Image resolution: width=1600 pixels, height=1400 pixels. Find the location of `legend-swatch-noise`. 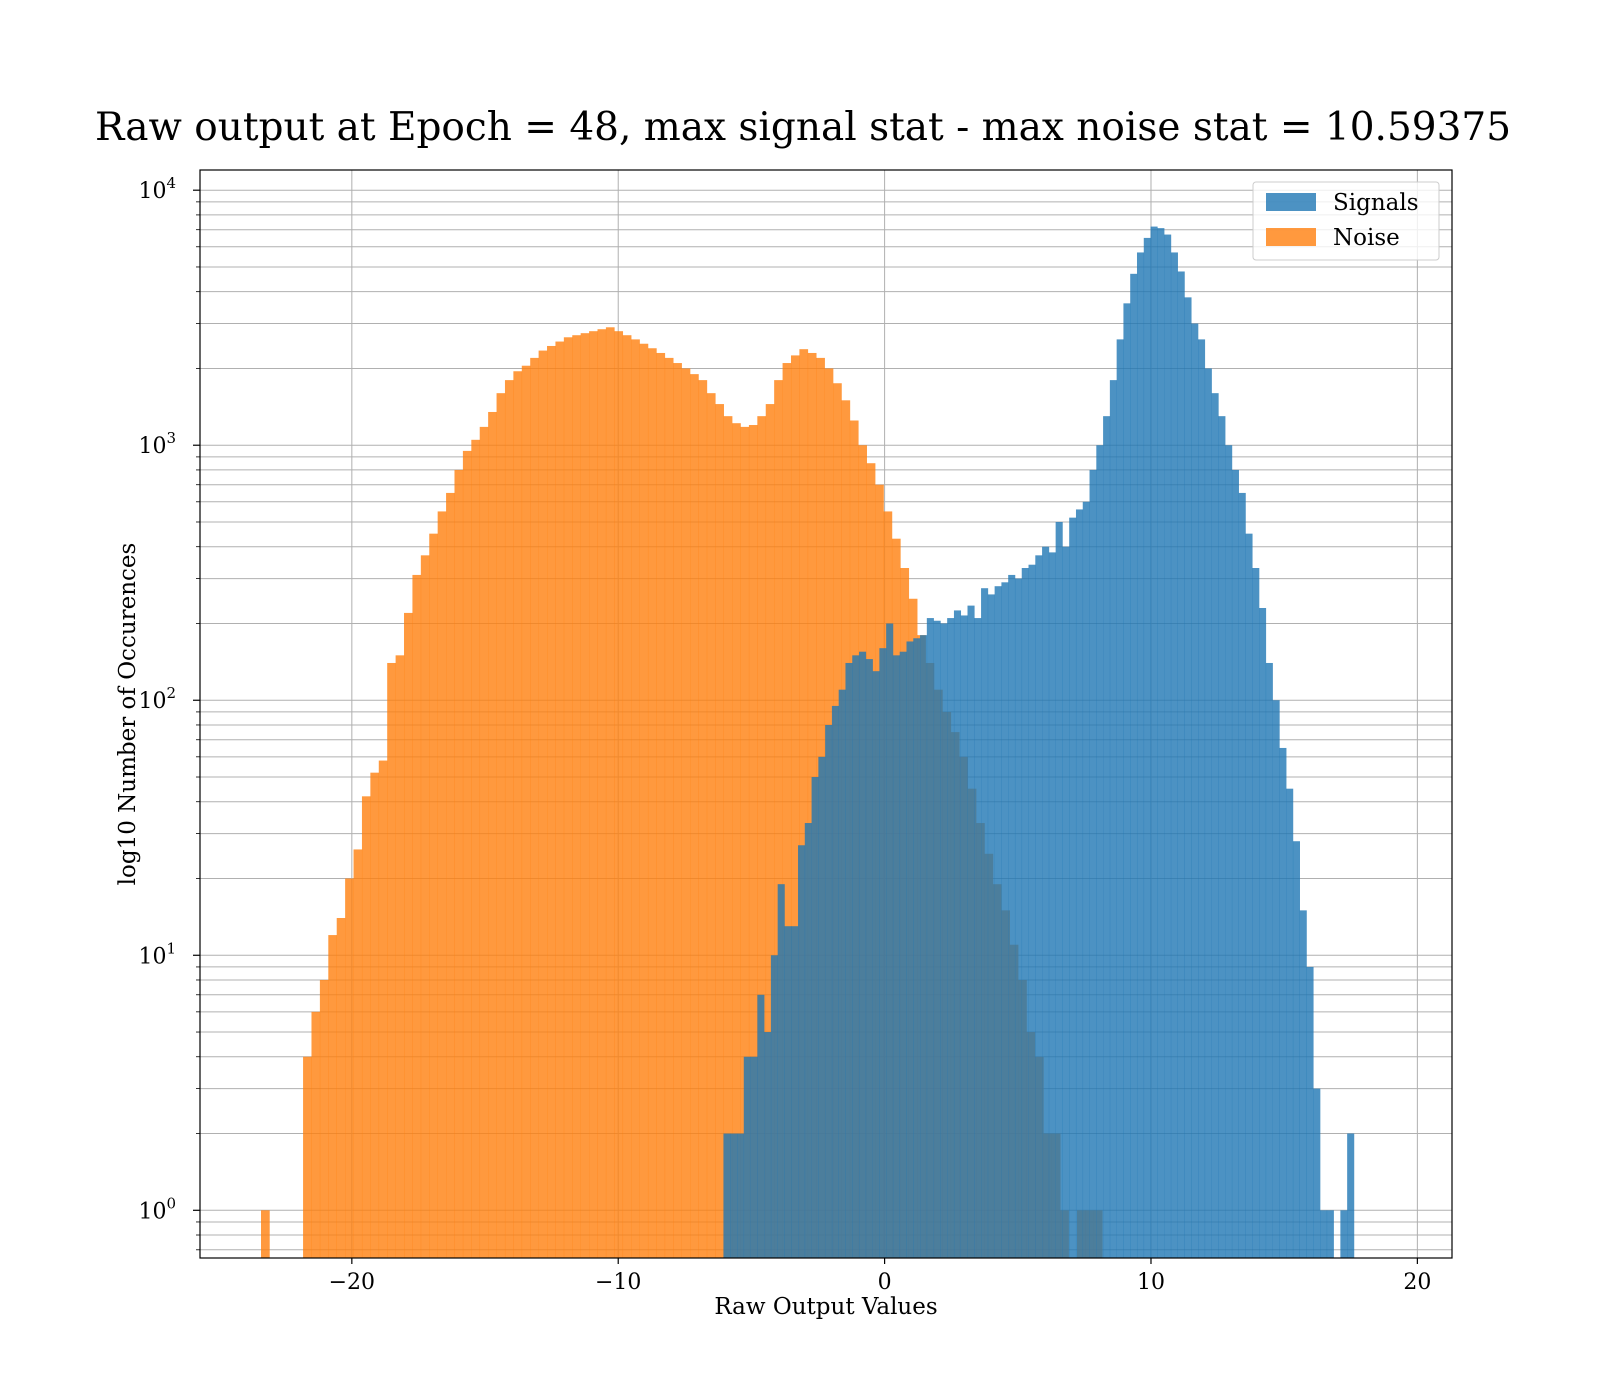

legend-swatch-noise is located at coordinates (1291, 237).